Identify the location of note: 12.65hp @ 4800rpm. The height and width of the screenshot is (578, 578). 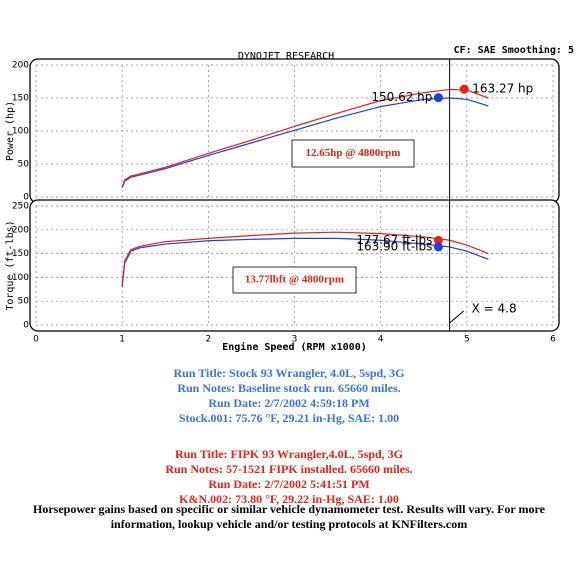
(353, 153).